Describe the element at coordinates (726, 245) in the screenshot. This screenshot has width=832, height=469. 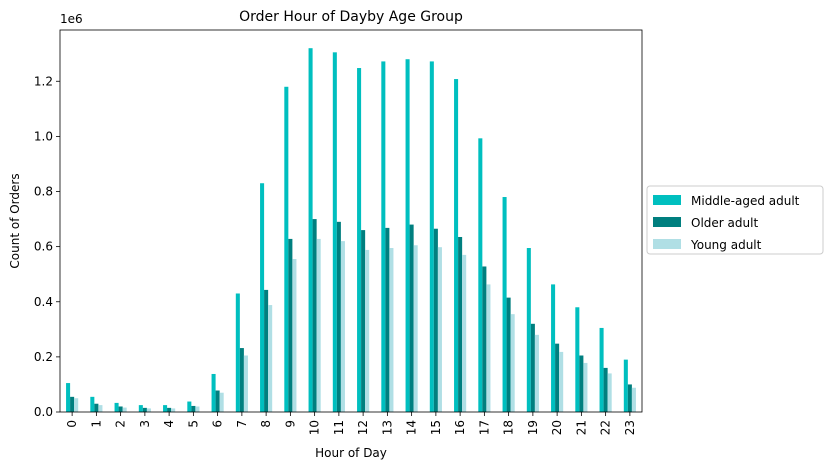
I see `legend-label-young-adult: Young adult` at that location.